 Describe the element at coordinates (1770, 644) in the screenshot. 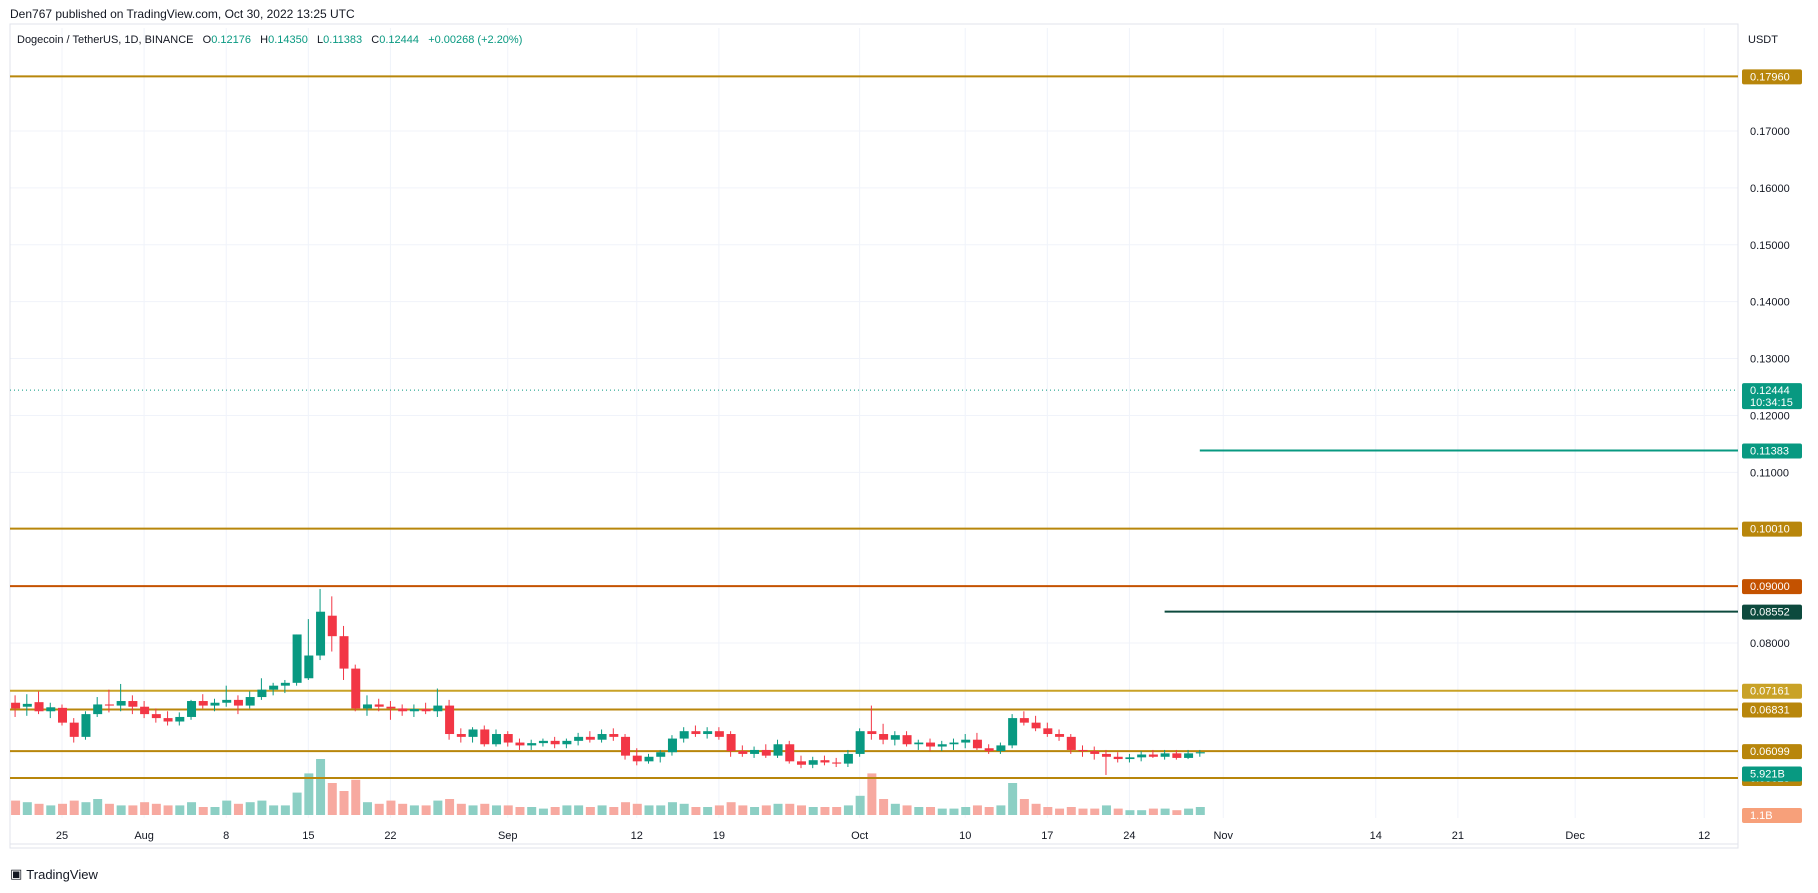

I see `price-tick-label: 0.08000` at that location.